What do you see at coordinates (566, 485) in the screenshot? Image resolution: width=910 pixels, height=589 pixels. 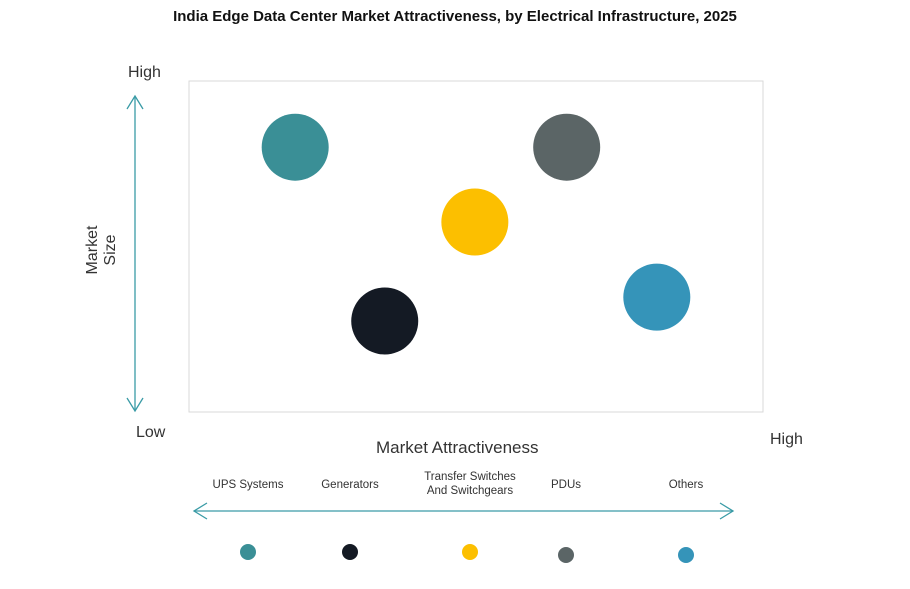 I see `legend-label-3: PDUs` at bounding box center [566, 485].